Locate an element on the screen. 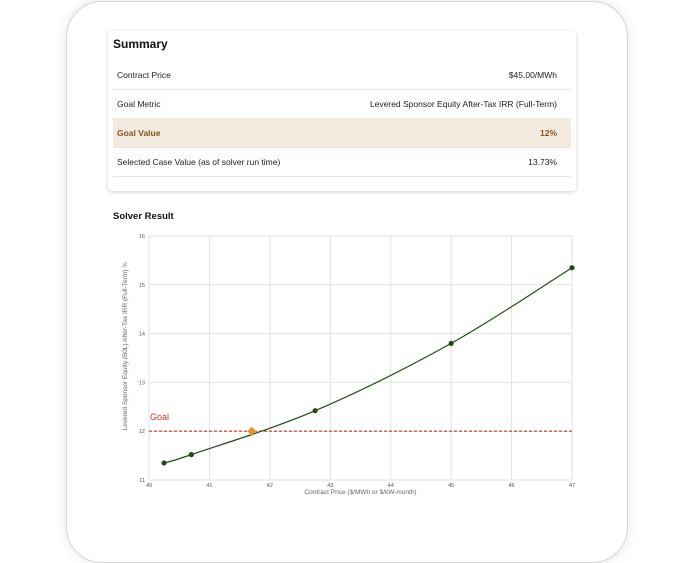 The height and width of the screenshot is (563, 700). solver-result-title: Solver Result is located at coordinates (143, 216).